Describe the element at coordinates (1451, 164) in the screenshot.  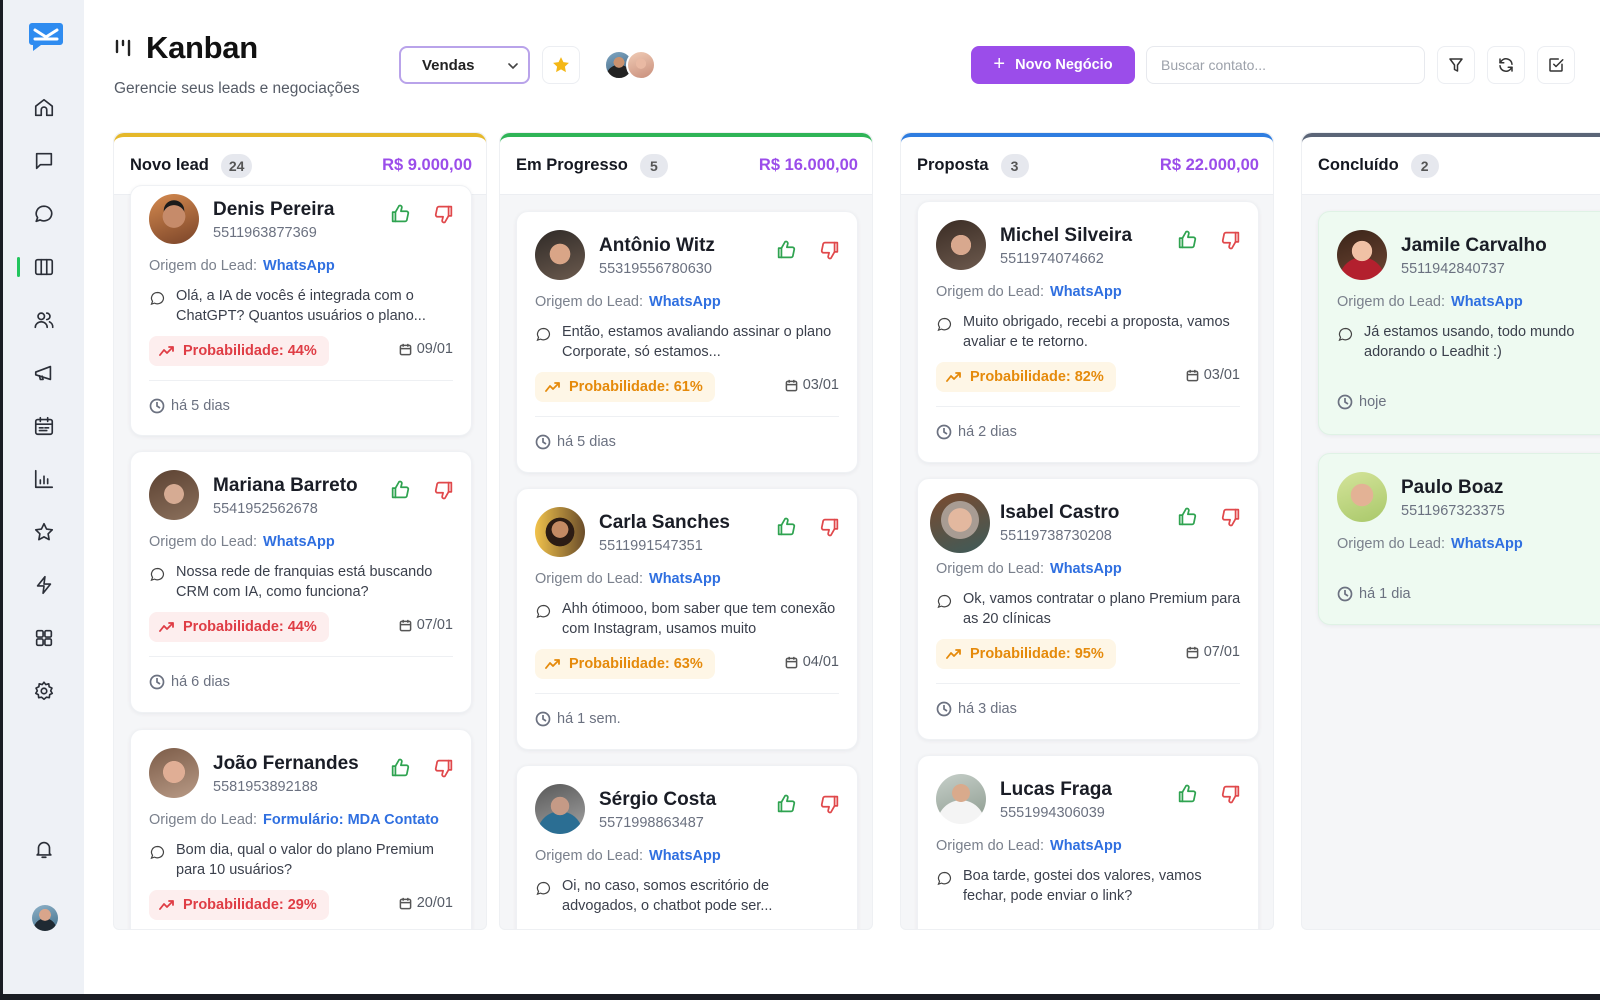
I see `column-header: Concluído 2` at that location.